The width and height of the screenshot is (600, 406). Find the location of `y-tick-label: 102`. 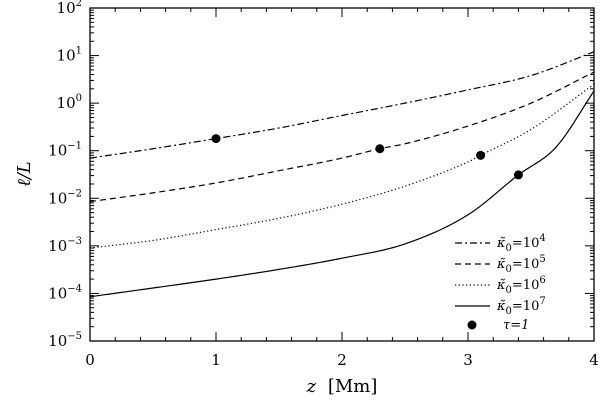

y-tick-label: 102 is located at coordinates (69, 8).